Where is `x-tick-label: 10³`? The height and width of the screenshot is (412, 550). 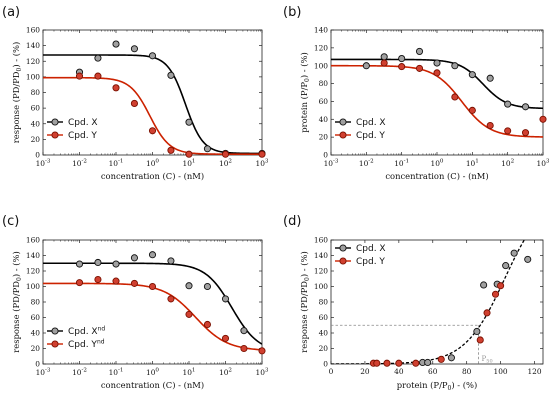 x-tick-label: 10³ is located at coordinates (262, 164).